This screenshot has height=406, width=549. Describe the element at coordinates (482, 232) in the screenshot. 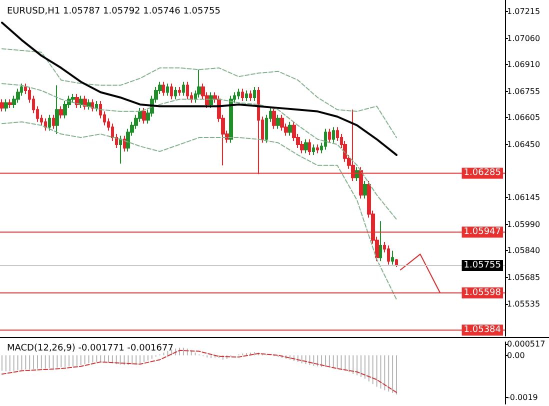

I see `ref-line-label: 1.05947` at that location.